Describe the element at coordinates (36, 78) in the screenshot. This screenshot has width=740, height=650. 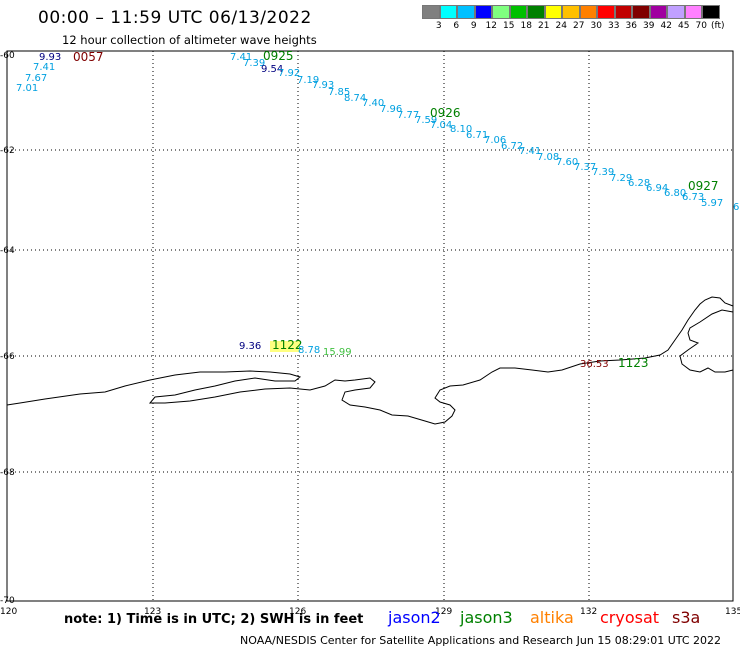
I see `swh-value: 7.67` at that location.